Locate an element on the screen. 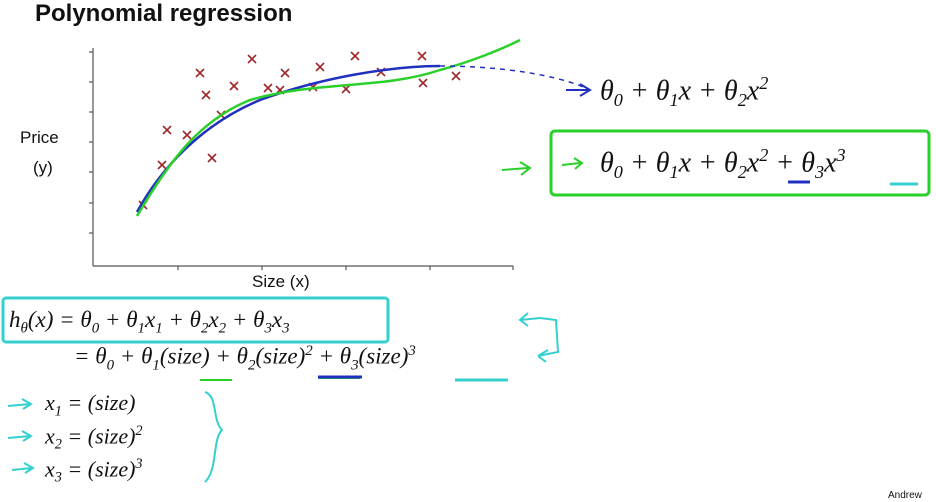  formula-text: (x) = θ is located at coordinates (59, 319).